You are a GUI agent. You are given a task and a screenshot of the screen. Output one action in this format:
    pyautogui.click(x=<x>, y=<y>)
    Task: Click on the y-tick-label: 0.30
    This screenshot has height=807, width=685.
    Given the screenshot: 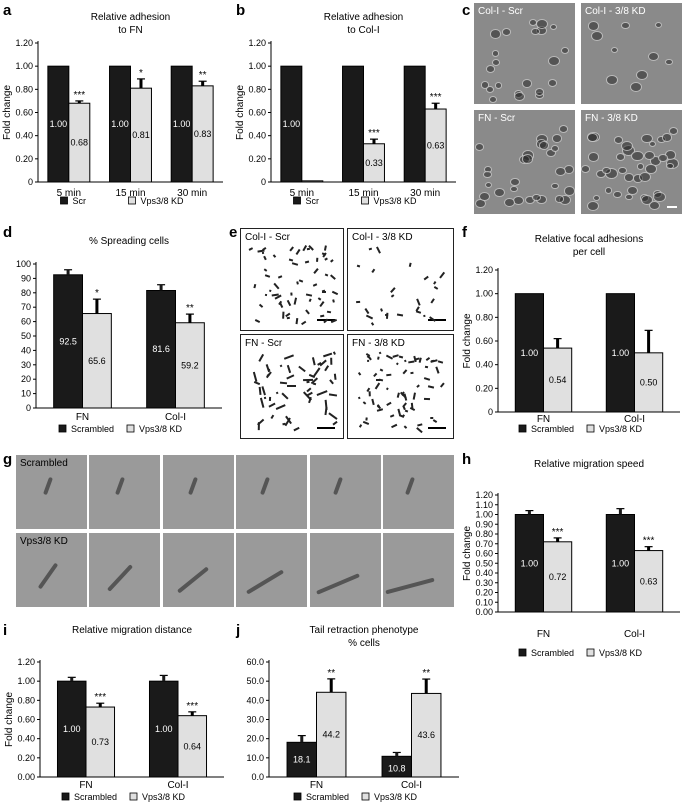 What is the action you would take?
    pyautogui.click(x=484, y=583)
    